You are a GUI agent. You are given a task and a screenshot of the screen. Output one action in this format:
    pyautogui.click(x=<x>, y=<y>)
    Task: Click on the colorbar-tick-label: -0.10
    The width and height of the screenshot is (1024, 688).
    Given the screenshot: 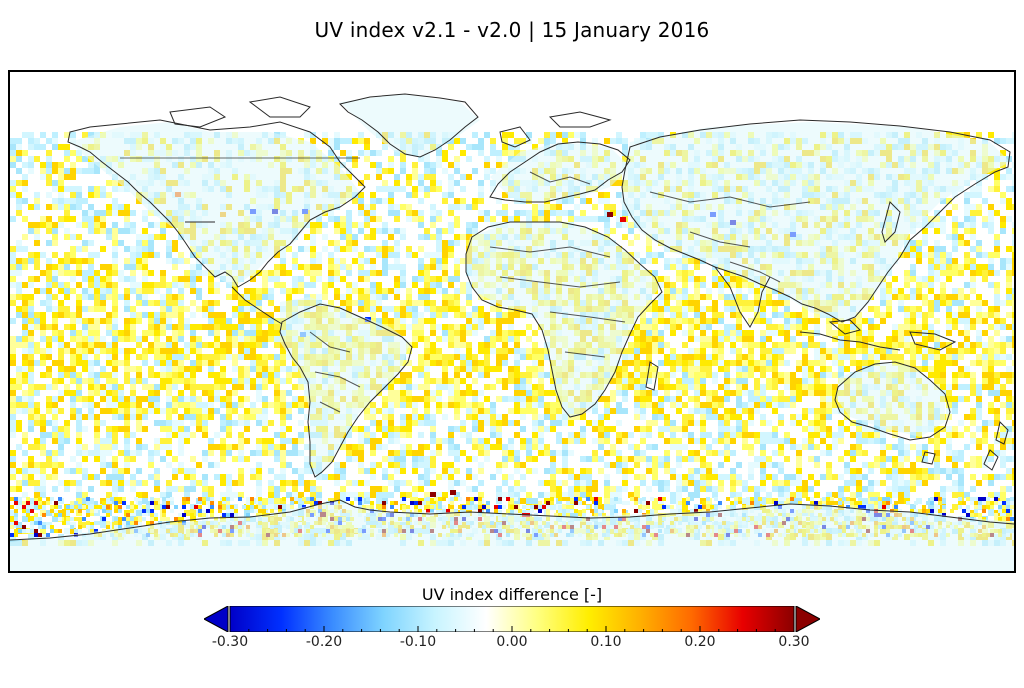 What is the action you would take?
    pyautogui.click(x=418, y=642)
    